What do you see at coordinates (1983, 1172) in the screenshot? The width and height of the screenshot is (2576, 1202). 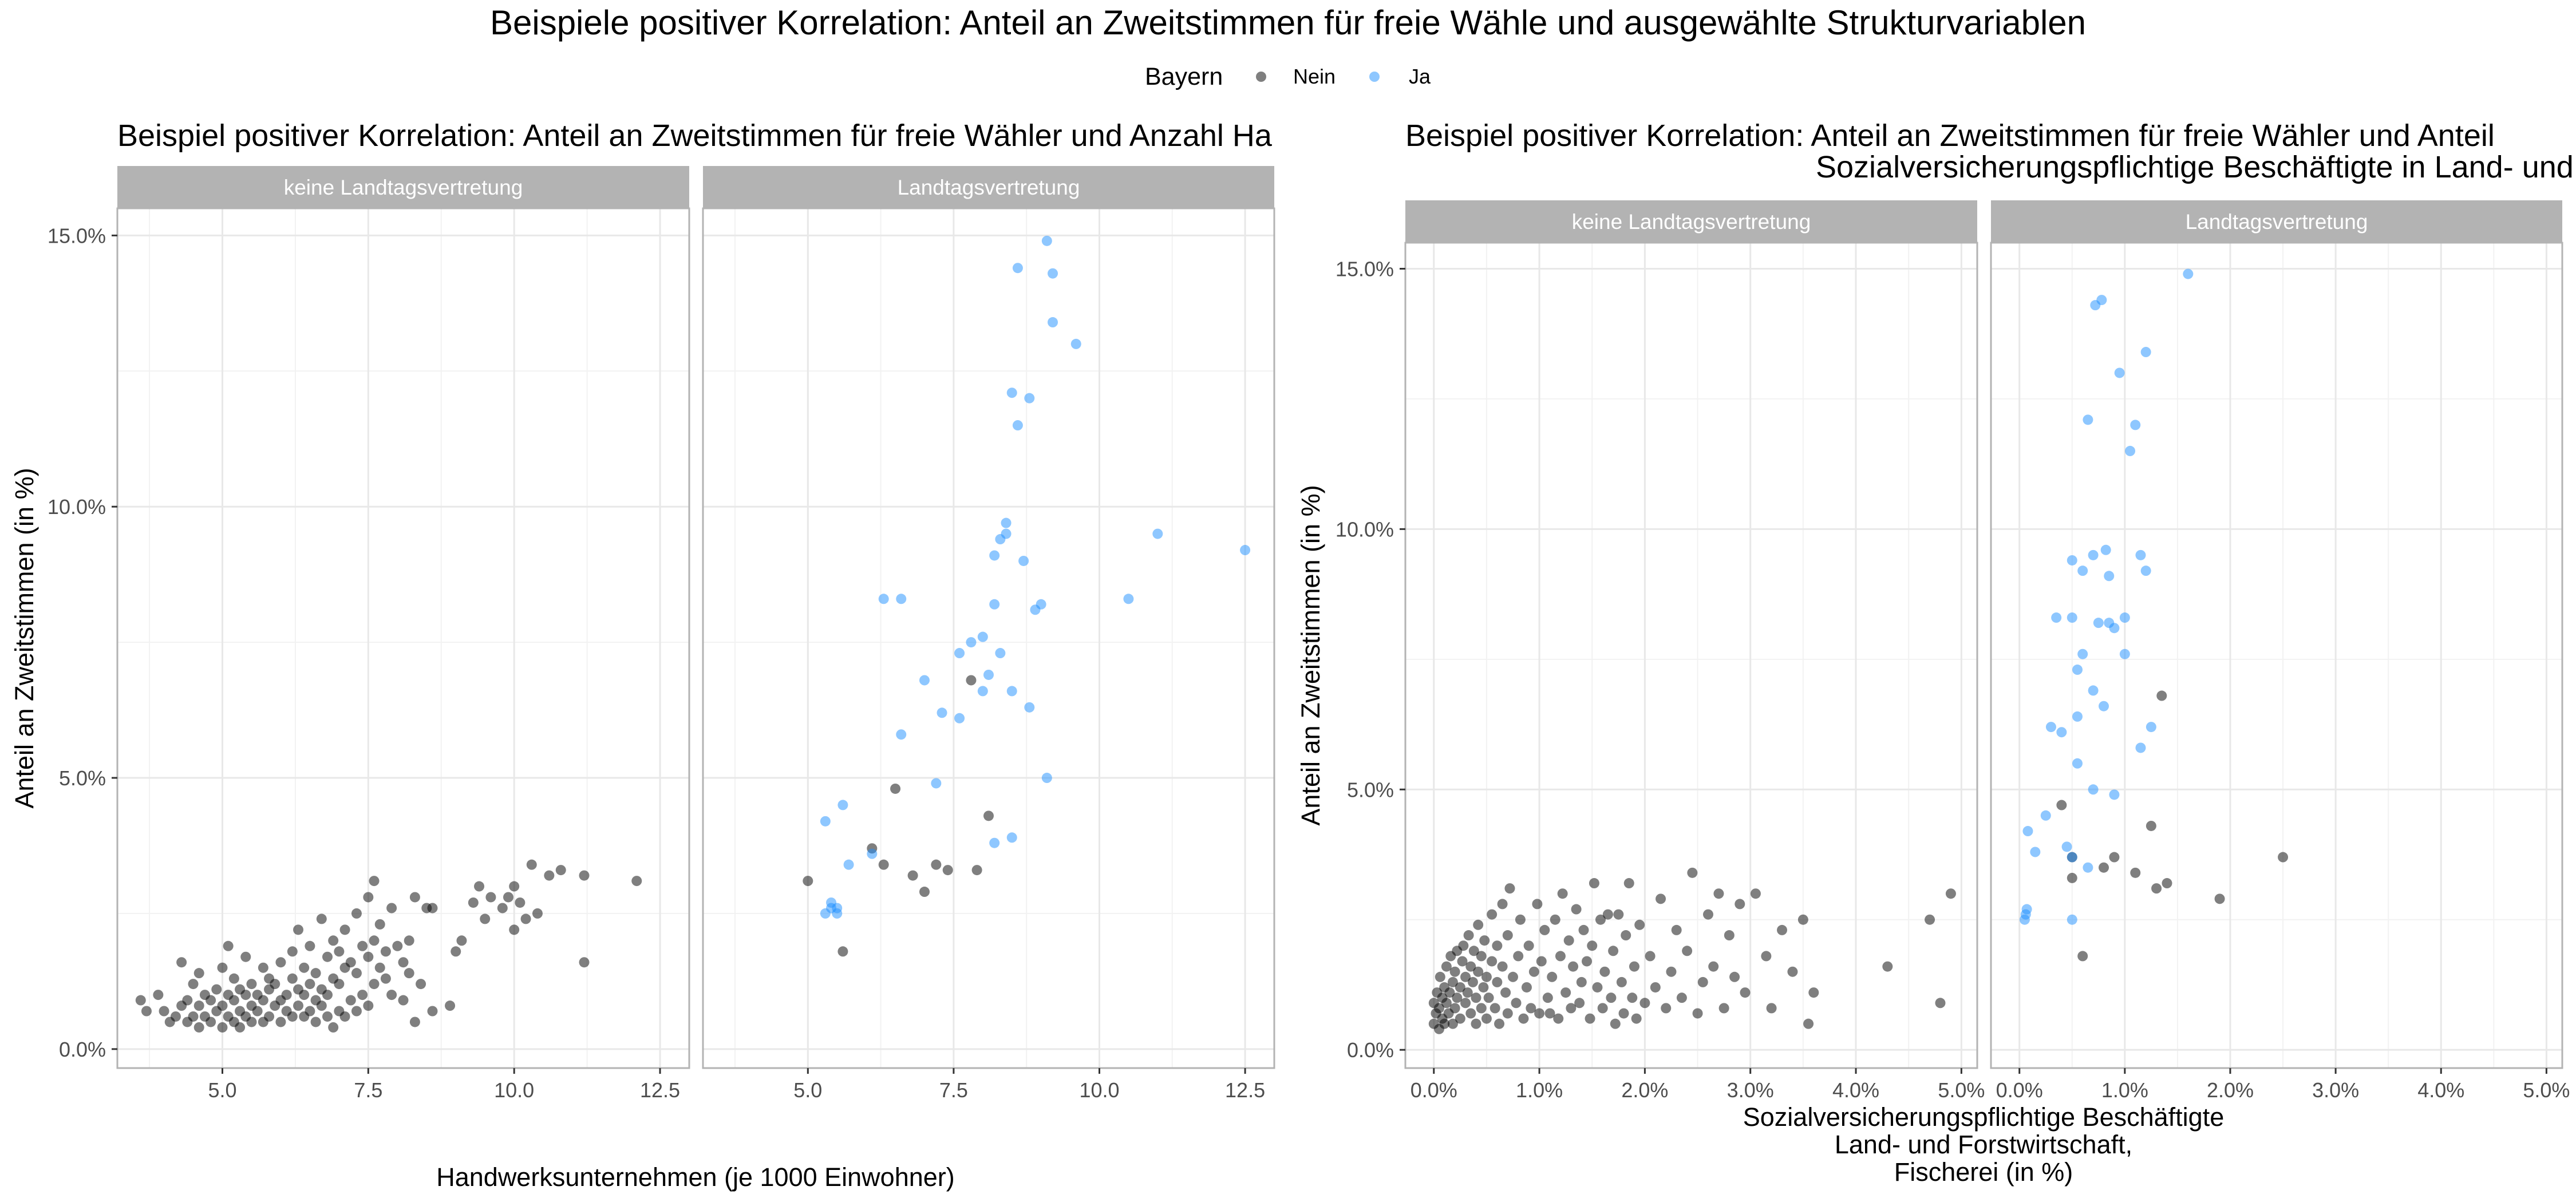 I see `x-axis-title: Fischerei (in %)` at bounding box center [1983, 1172].